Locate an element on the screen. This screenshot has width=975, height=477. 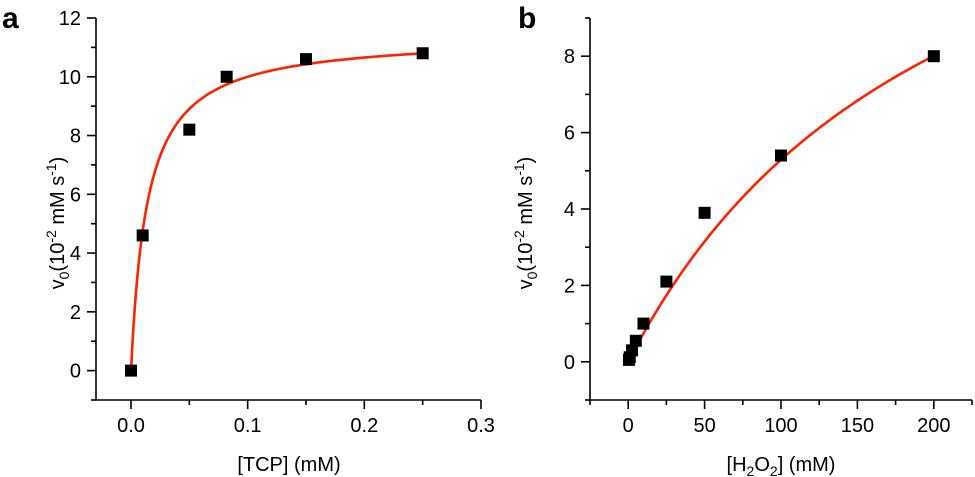
panel-b-y-tick-label: 8 is located at coordinates (569, 57).